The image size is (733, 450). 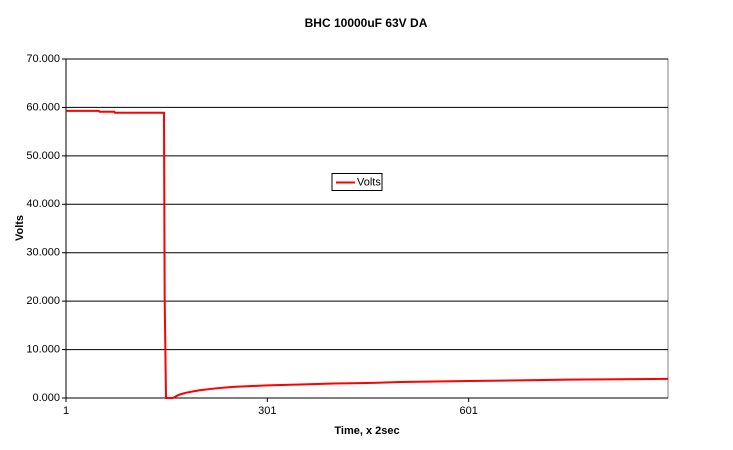 I want to click on legend-box, so click(x=357, y=182).